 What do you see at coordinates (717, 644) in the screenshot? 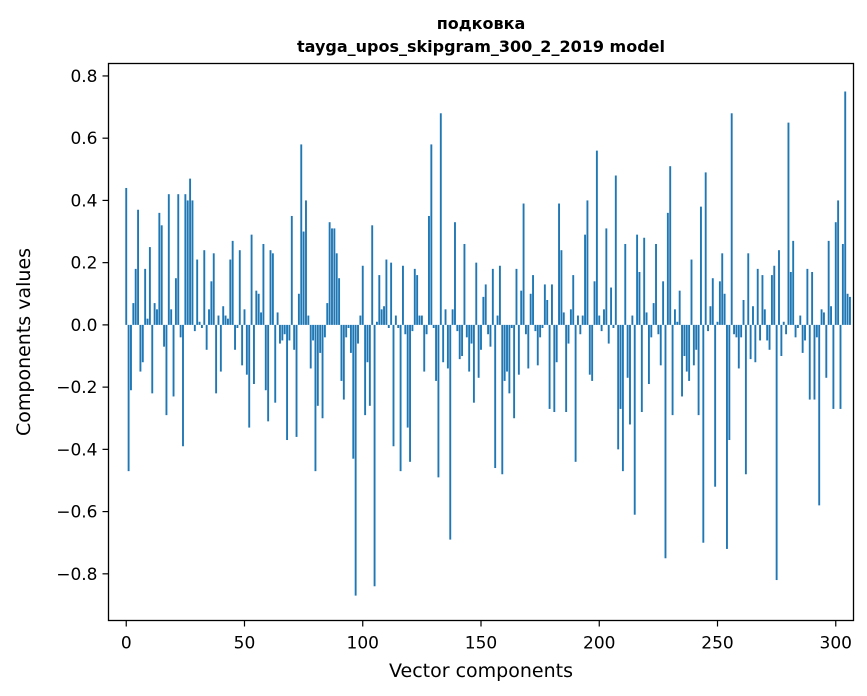
I see `x-tick-label: 250` at bounding box center [717, 644].